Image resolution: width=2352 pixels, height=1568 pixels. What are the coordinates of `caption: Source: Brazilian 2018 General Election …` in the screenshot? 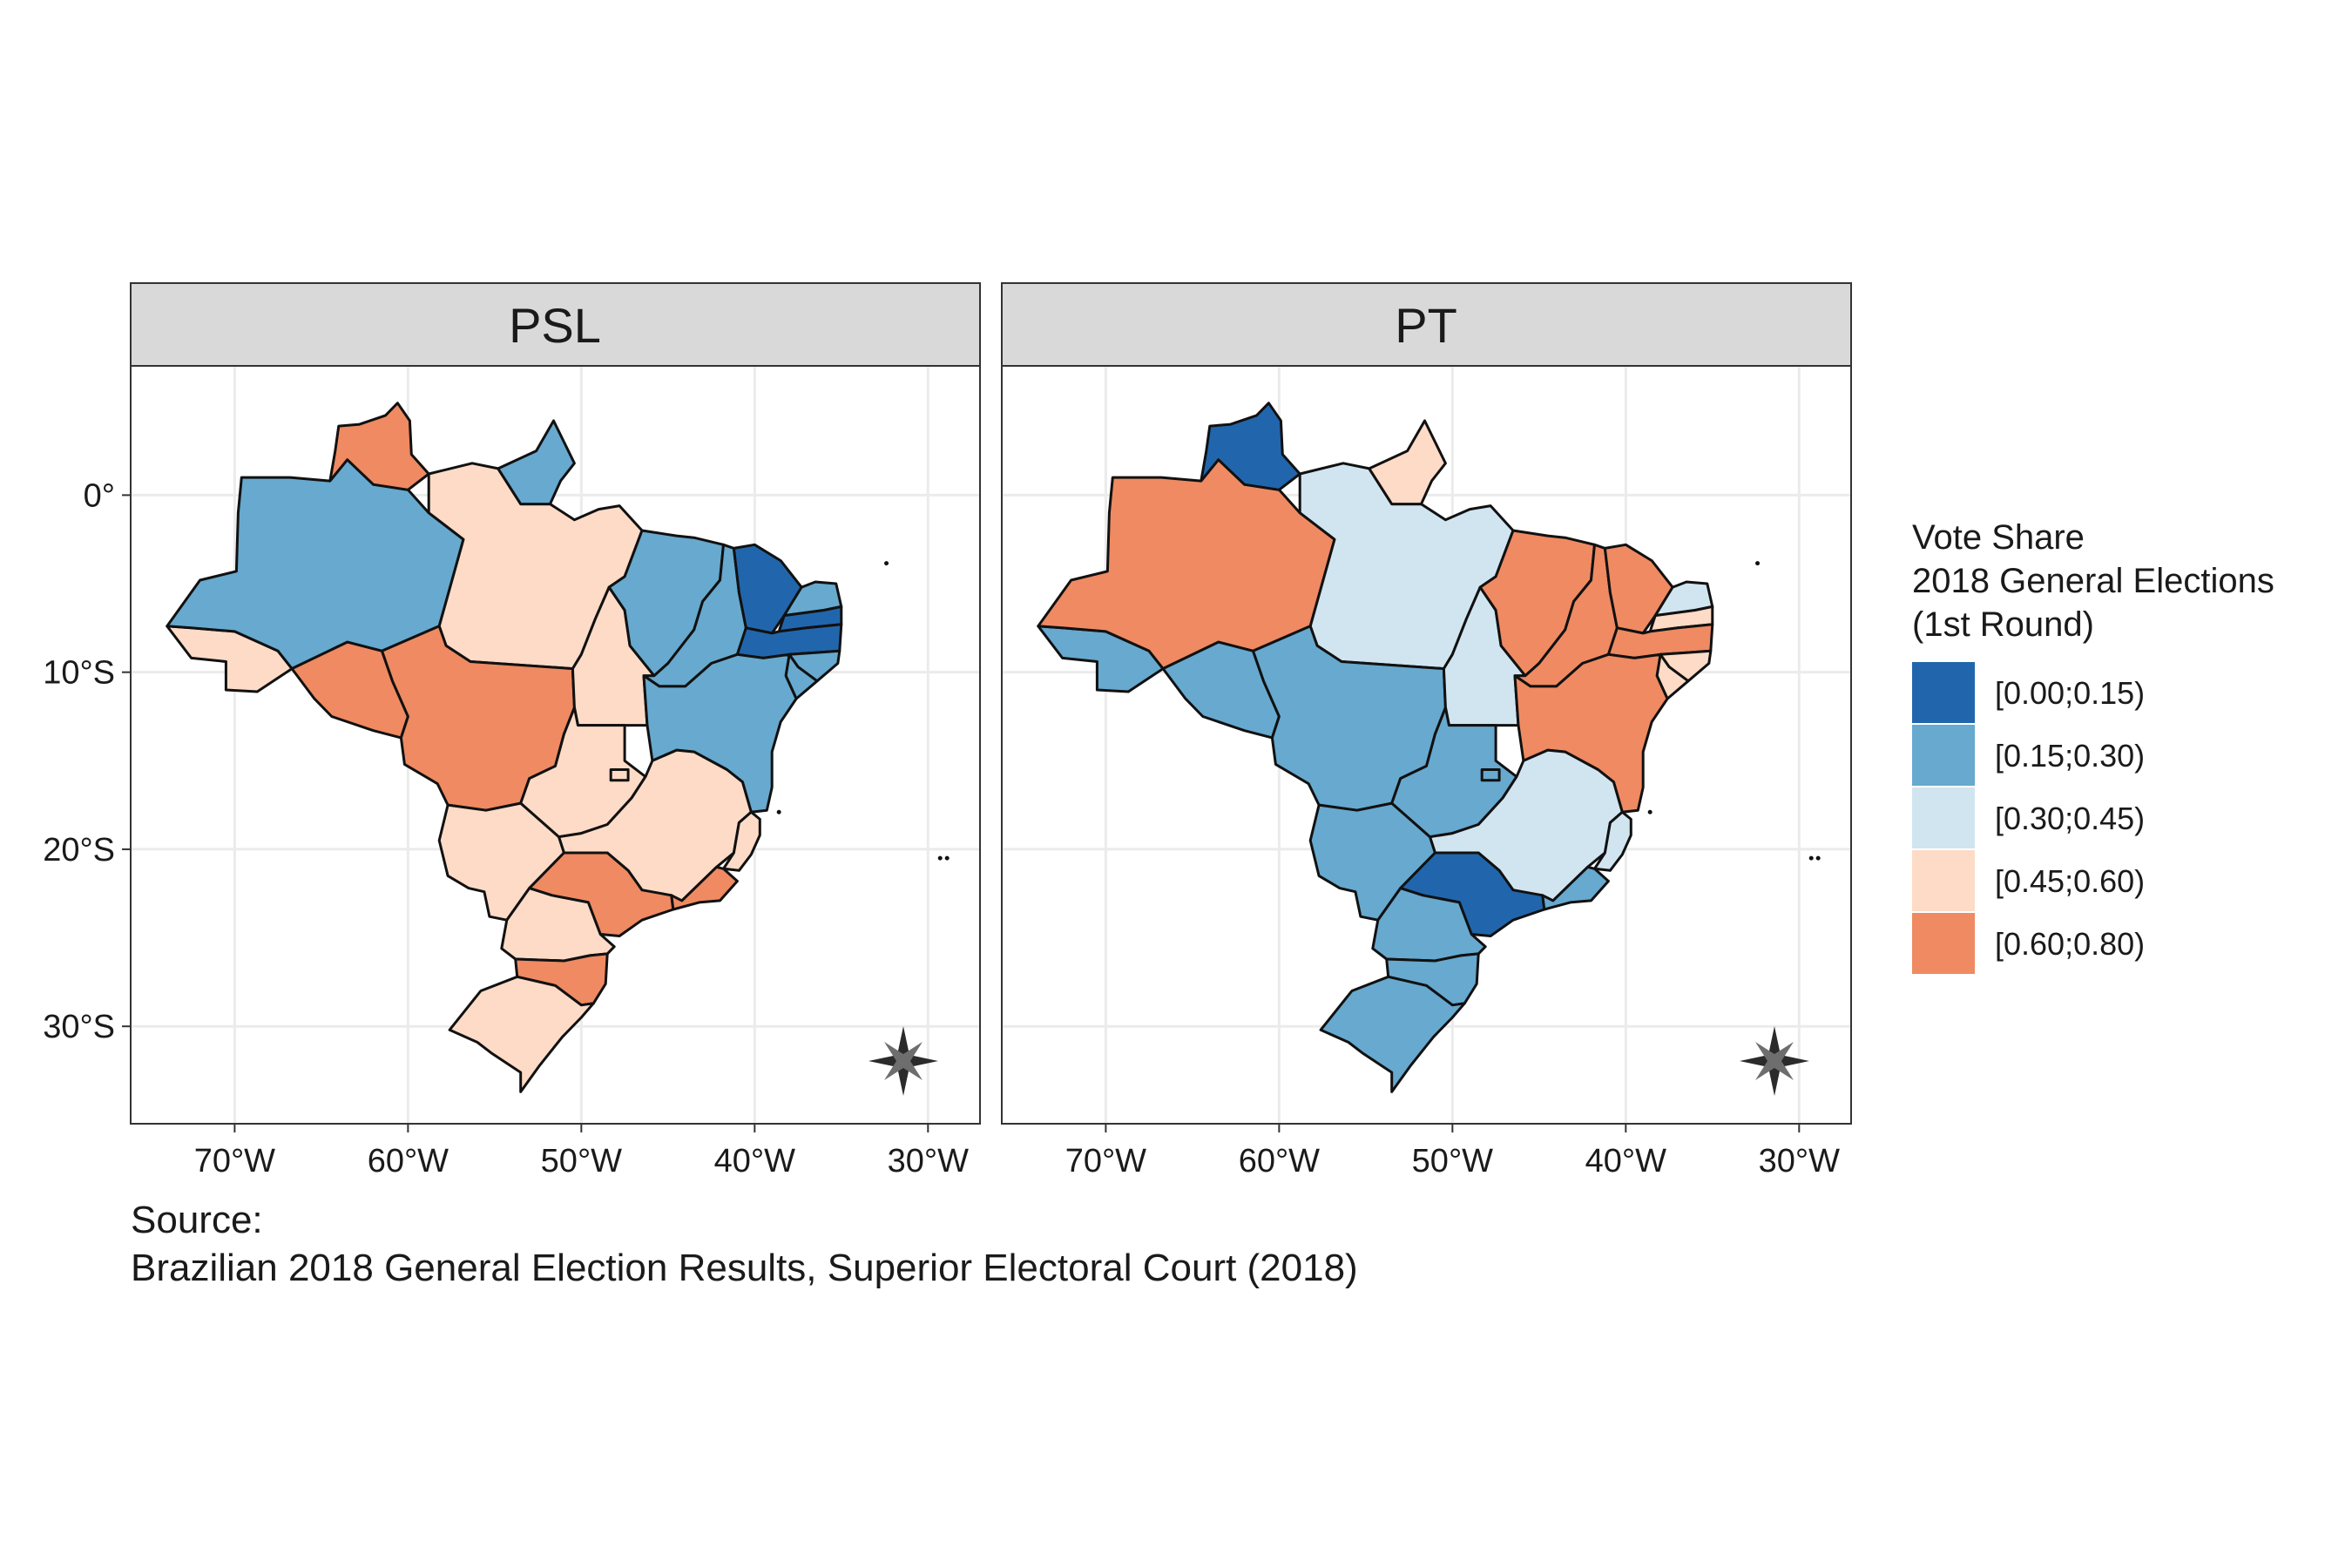 It's located at (744, 1244).